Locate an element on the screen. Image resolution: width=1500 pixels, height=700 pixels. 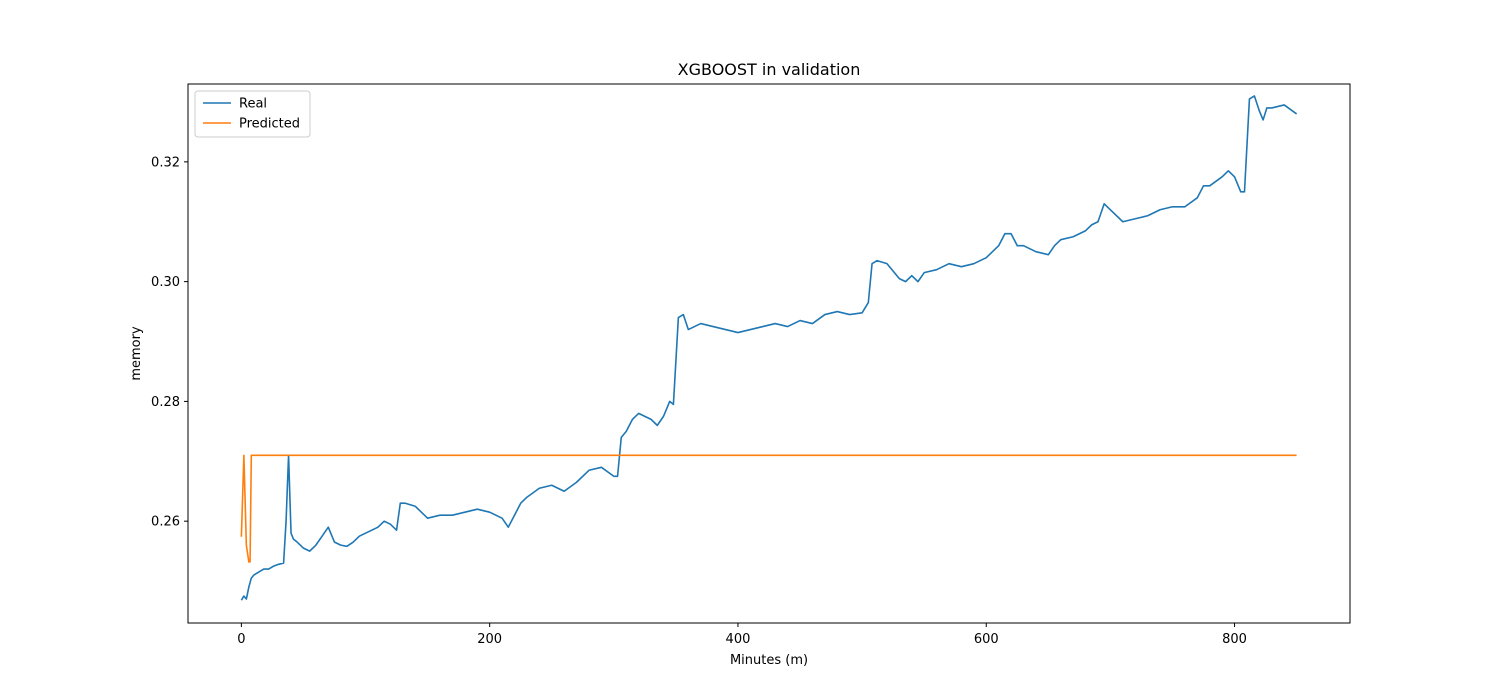
chart-title: XGBOOST in validation is located at coordinates (769, 69).